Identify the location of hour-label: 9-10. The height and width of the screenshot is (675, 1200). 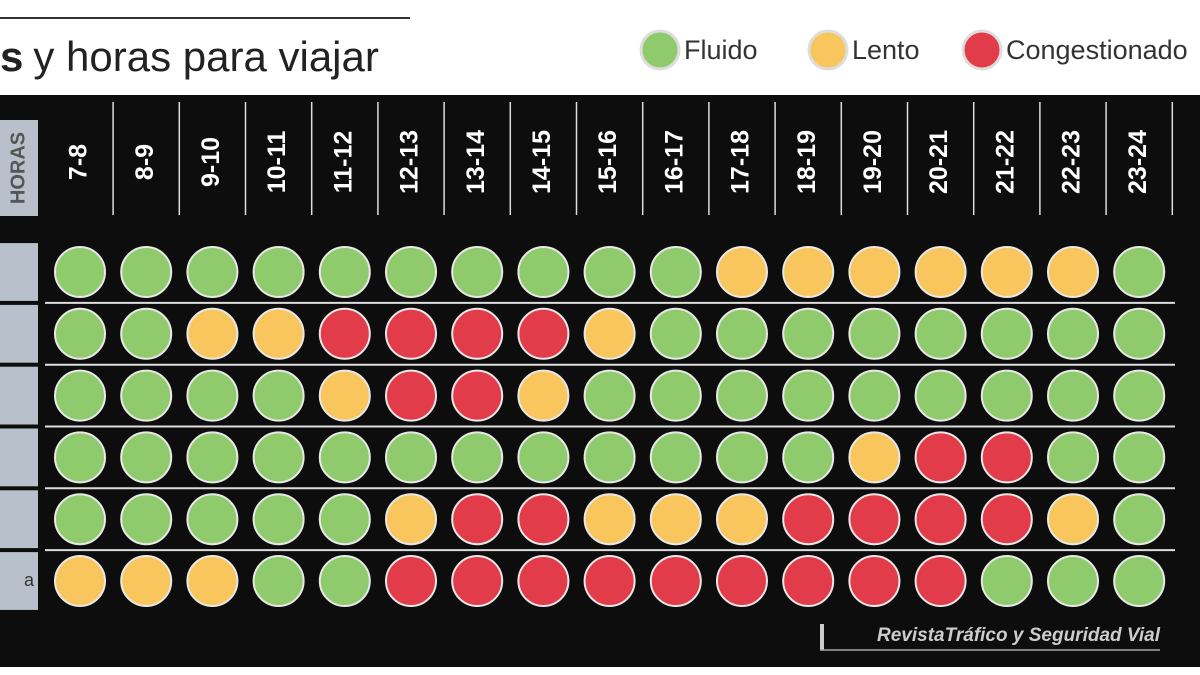
(211, 162).